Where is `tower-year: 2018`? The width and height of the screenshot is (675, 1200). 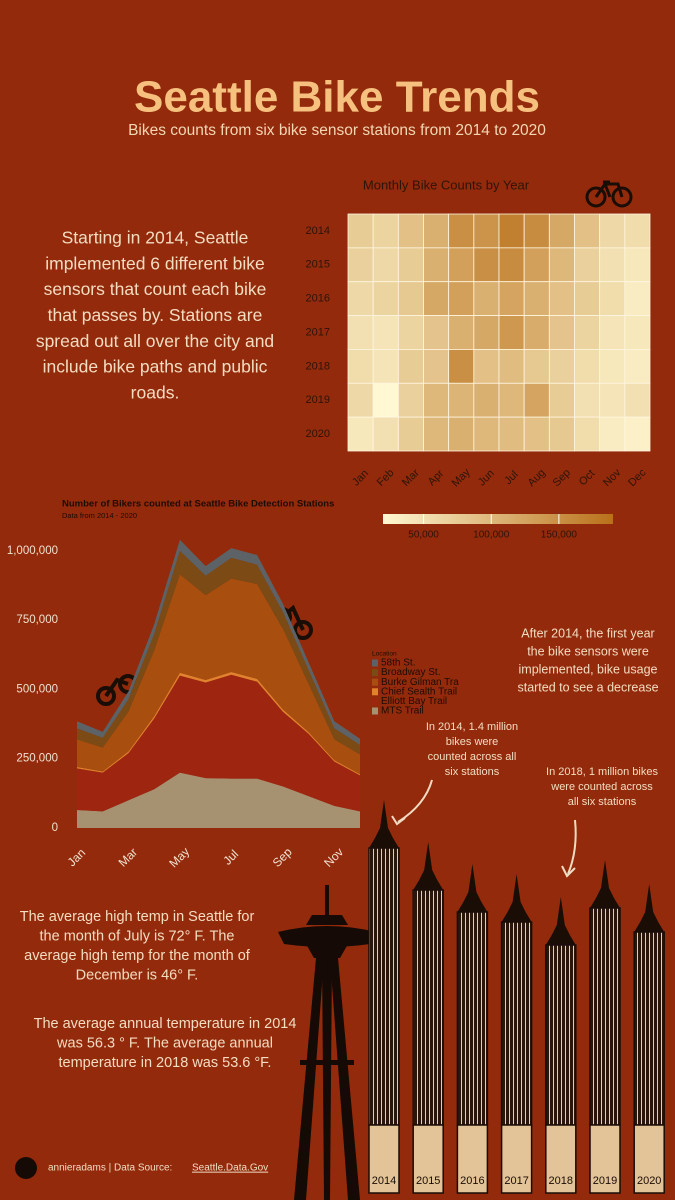
tower-year: 2018 is located at coordinates (561, 1181).